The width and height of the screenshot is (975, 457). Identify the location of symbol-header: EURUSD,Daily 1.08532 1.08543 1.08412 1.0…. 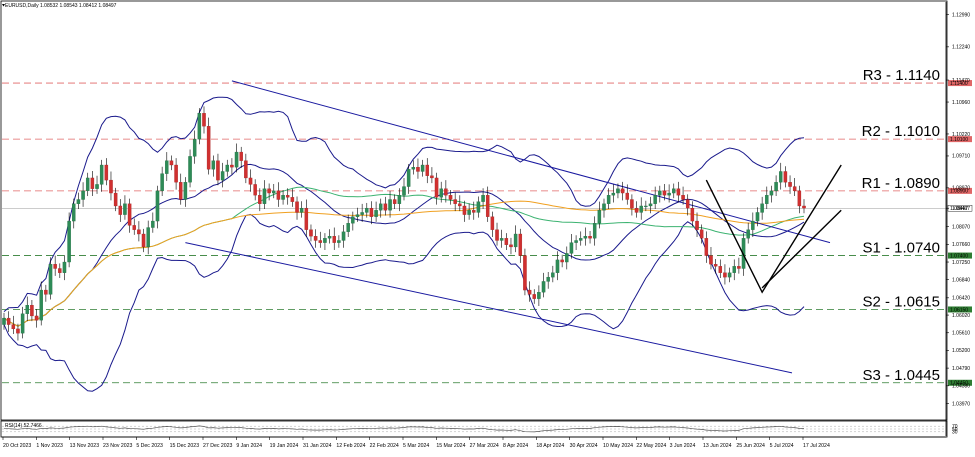
(61, 6).